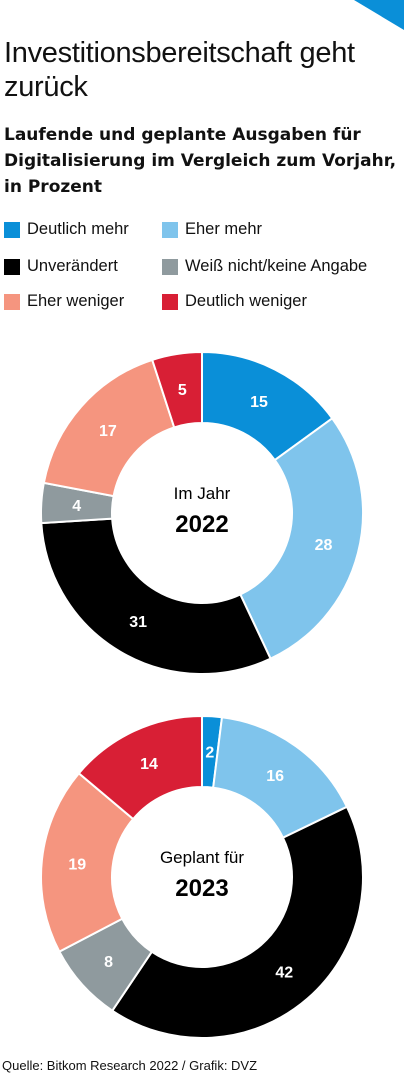 The image size is (404, 1080). What do you see at coordinates (179, 70) in the screenshot?
I see `chart-title: Investitionsbereitschaft geht zurück` at bounding box center [179, 70].